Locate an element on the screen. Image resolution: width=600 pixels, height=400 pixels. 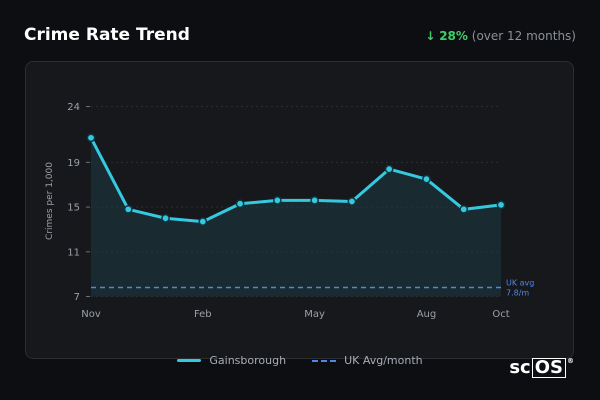
logo-text-b: OS is located at coordinates (548, 367).